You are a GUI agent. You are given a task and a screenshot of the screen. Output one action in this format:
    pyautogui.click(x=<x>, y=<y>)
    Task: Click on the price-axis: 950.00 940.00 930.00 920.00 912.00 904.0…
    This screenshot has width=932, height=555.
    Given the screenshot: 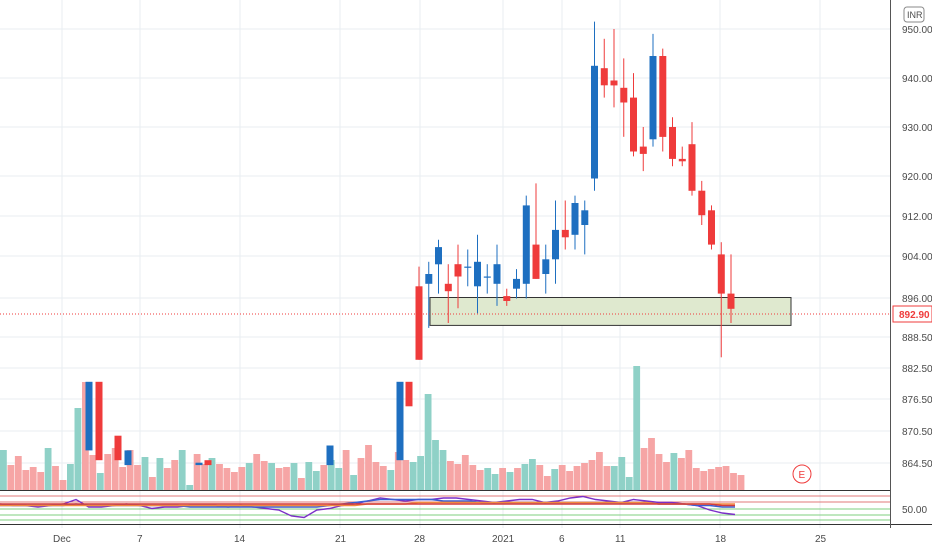 What is the action you would take?
    pyautogui.click(x=917, y=247)
    